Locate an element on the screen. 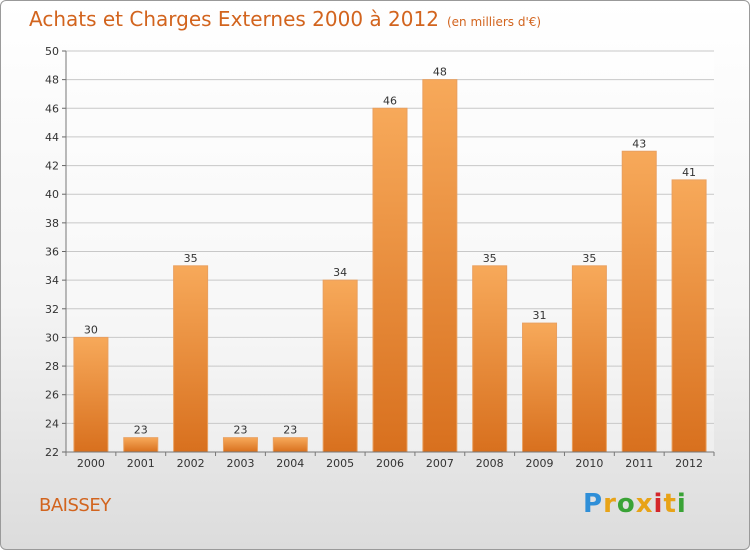 The height and width of the screenshot is (550, 750). place-name: BAISSEY is located at coordinates (75, 505).